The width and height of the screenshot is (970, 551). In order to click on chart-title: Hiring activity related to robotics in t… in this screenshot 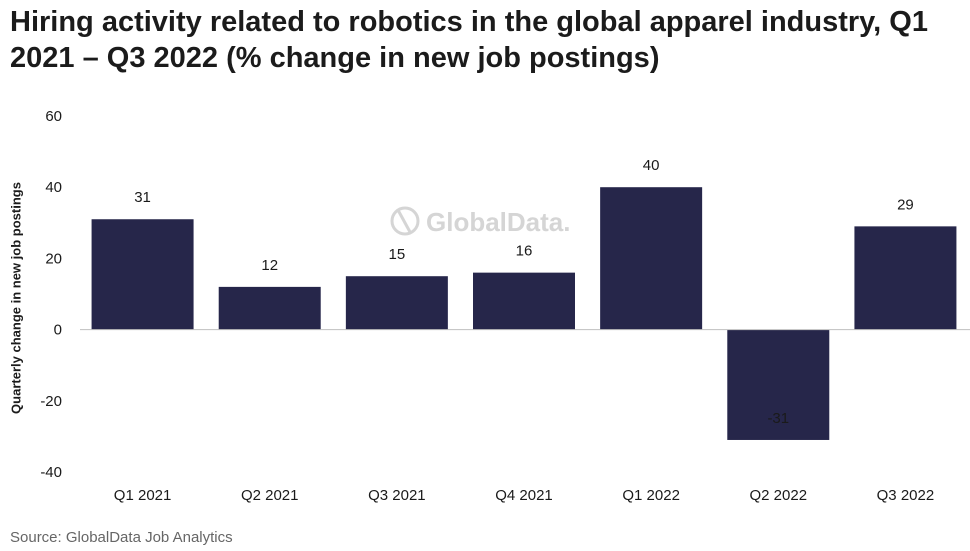, I will do `click(469, 40)`.